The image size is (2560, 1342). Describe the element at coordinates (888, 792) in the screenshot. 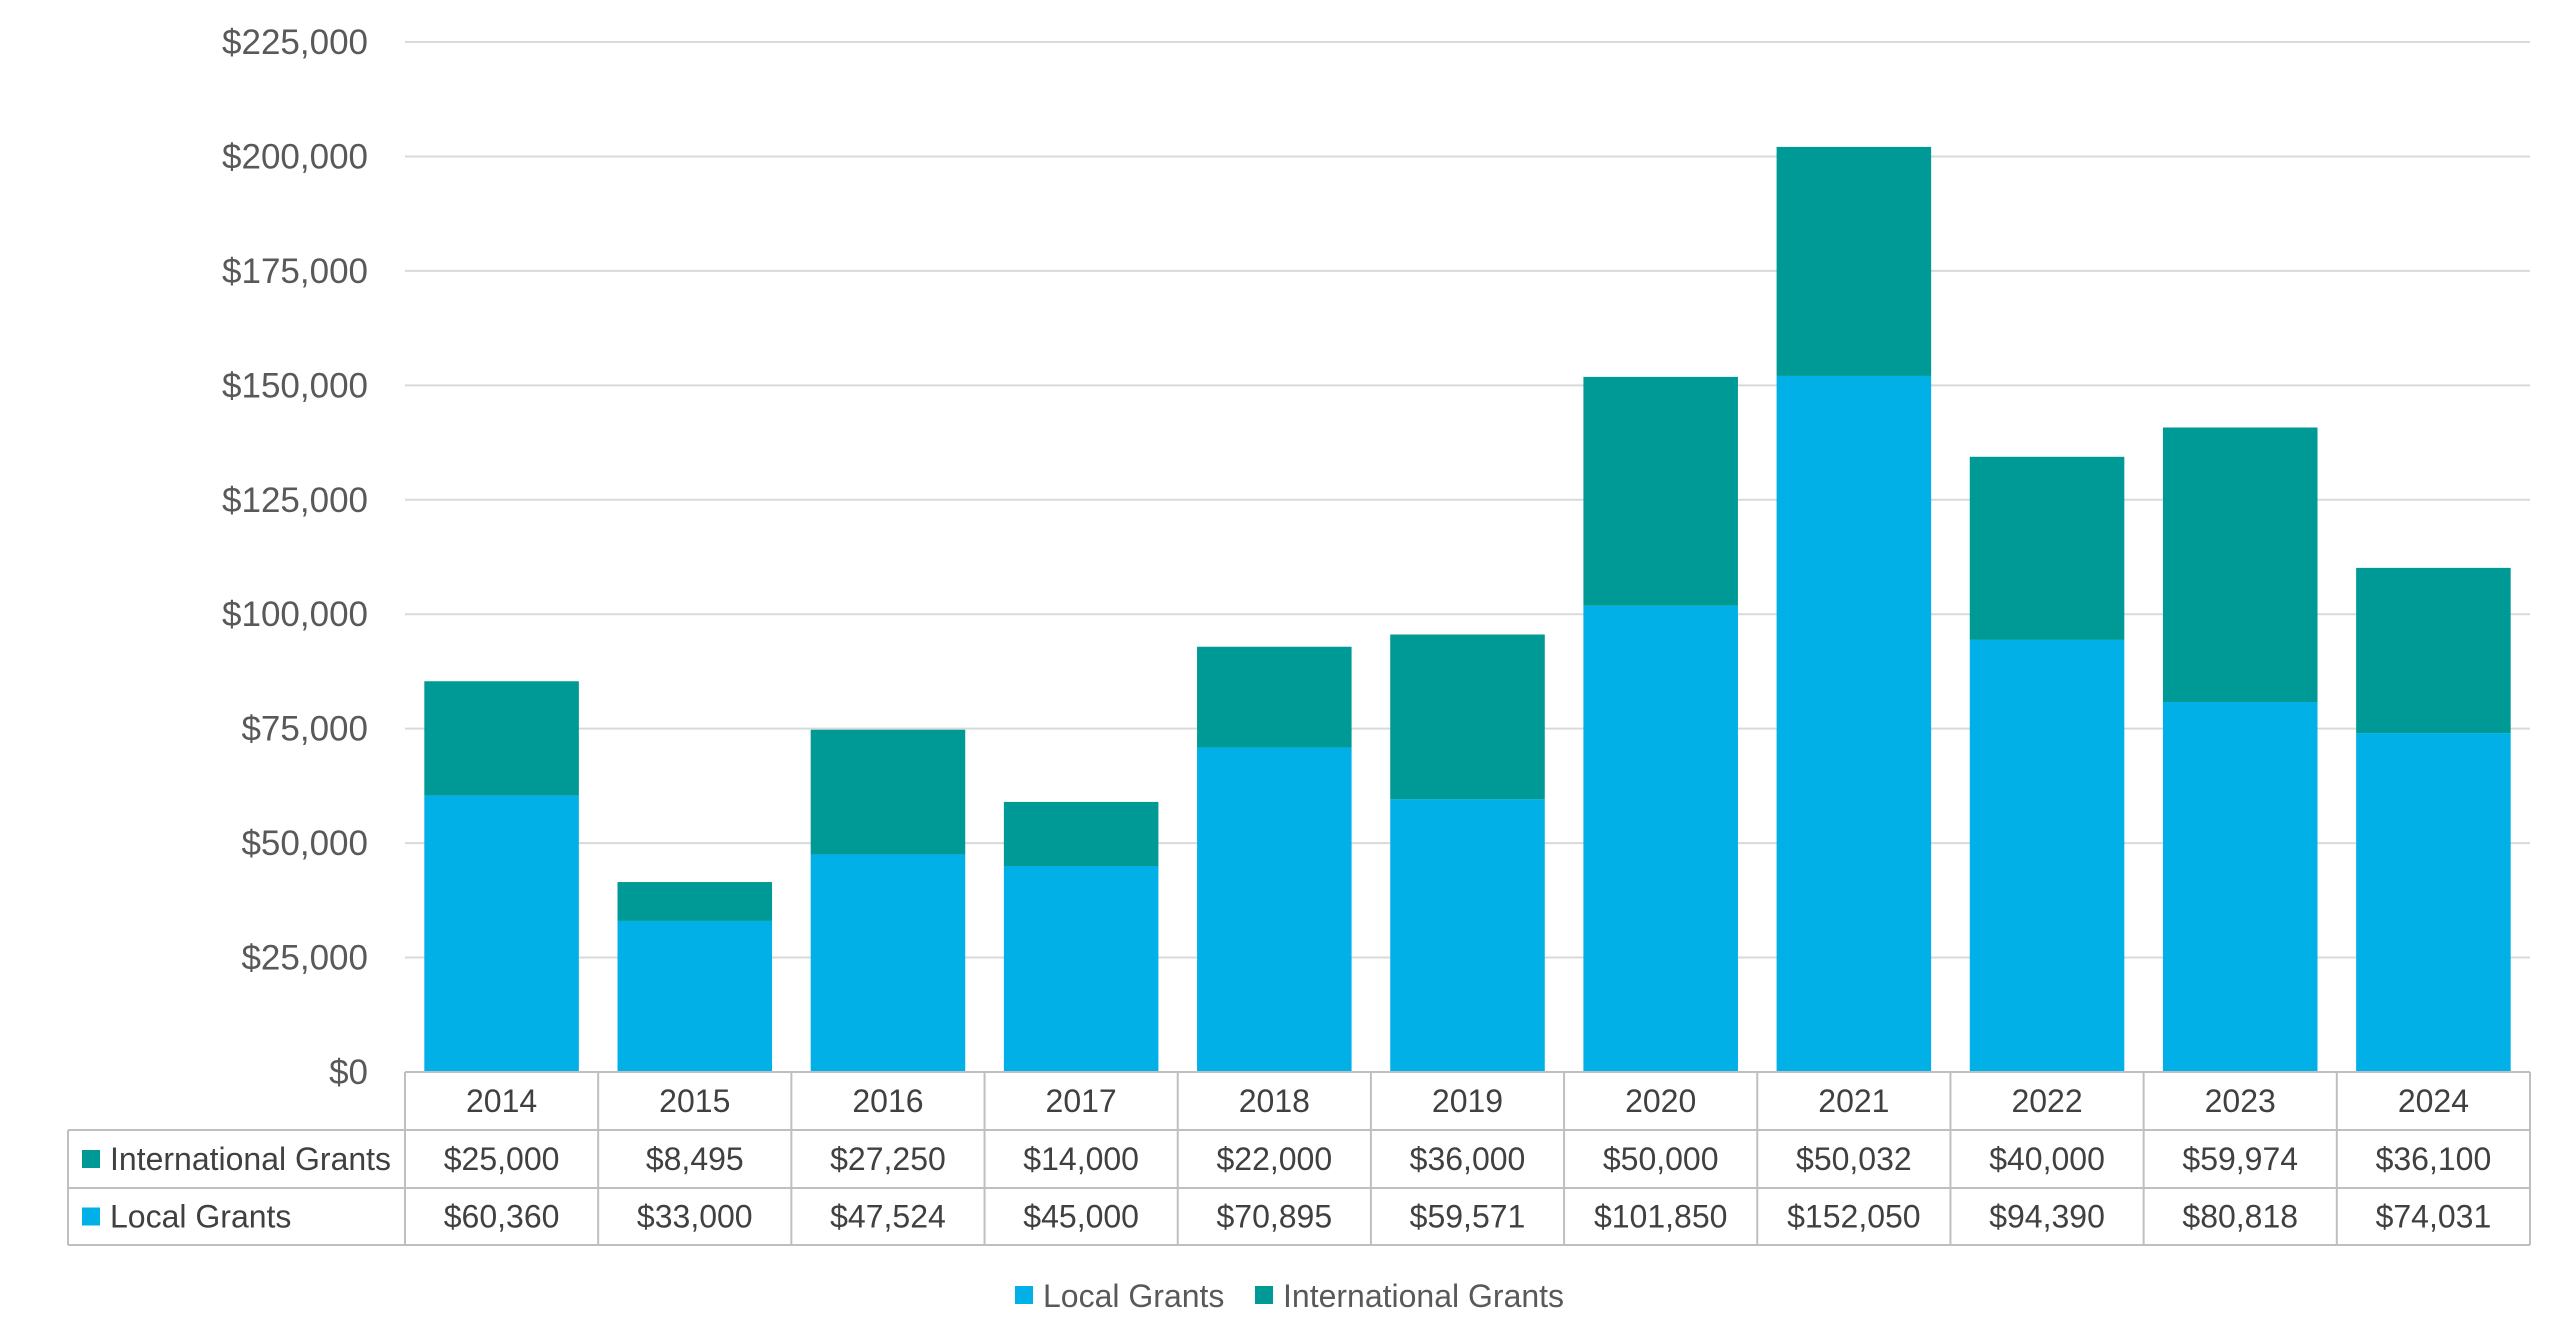

I see `bar-international-2016` at that location.